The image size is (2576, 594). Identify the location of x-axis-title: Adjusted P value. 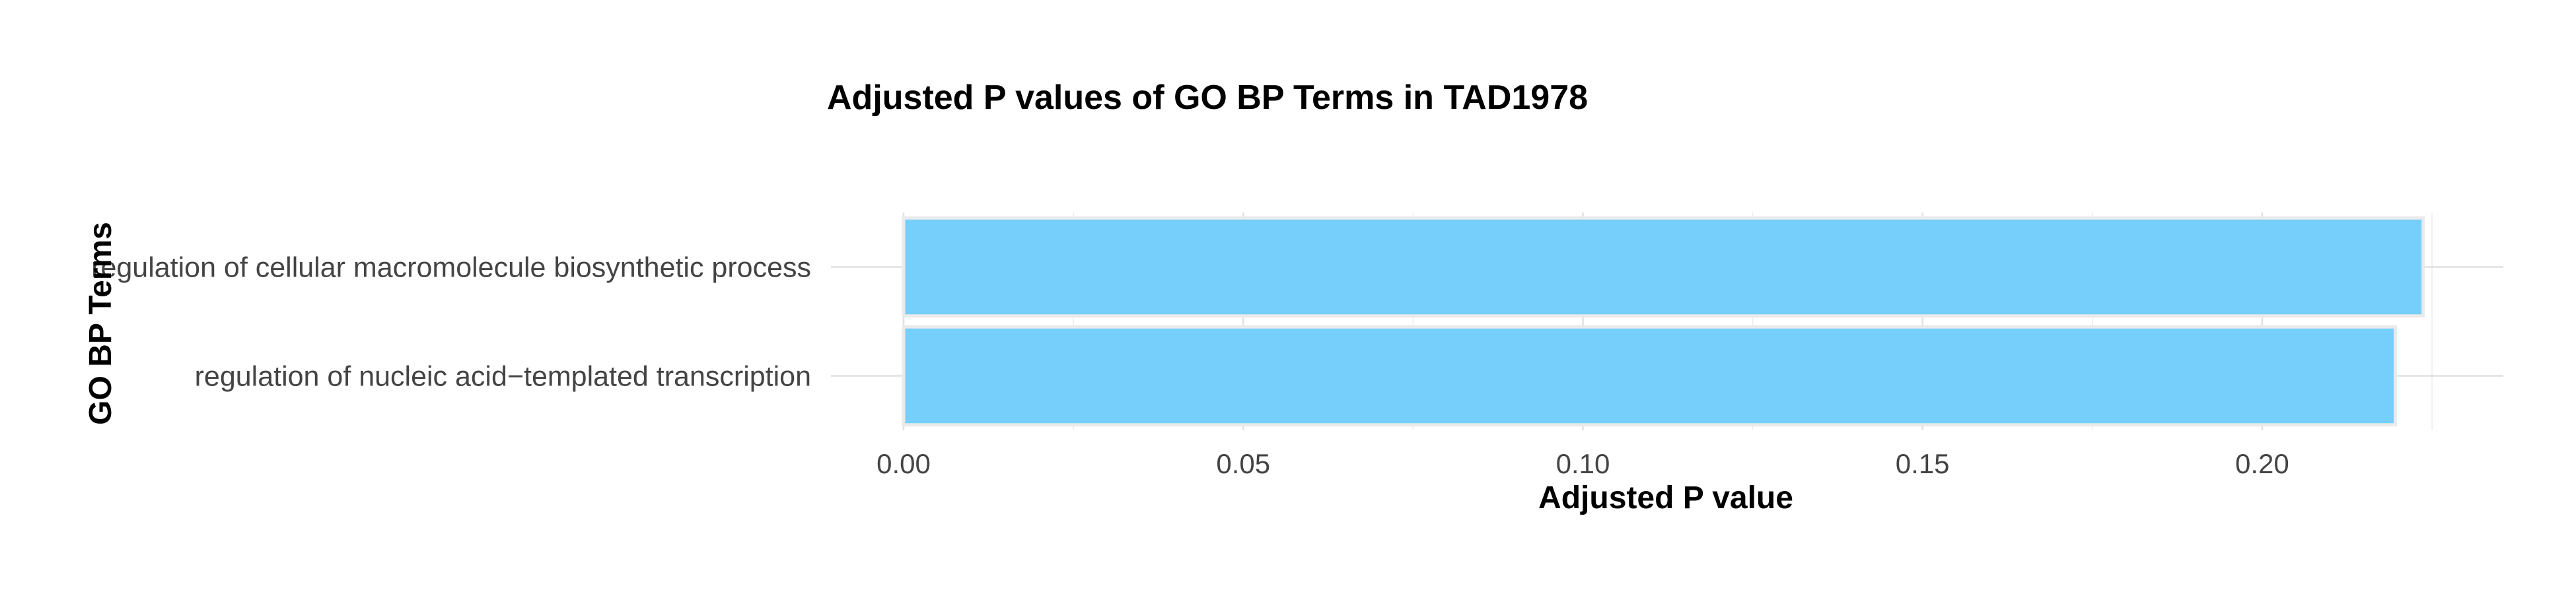
(1666, 497).